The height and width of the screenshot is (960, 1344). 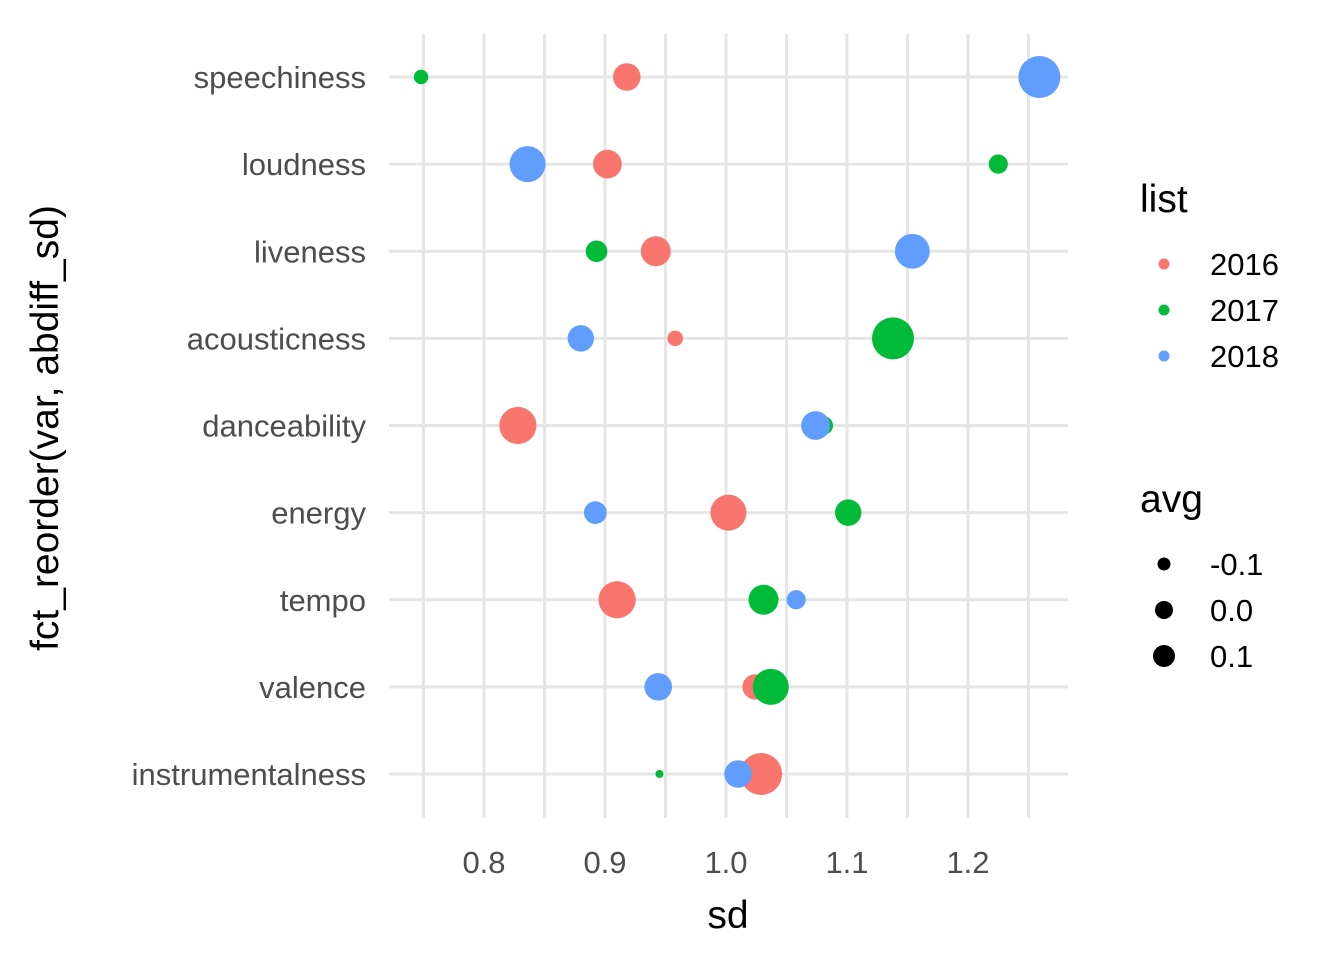 What do you see at coordinates (1171, 499) in the screenshot?
I see `size-legend-title: avg` at bounding box center [1171, 499].